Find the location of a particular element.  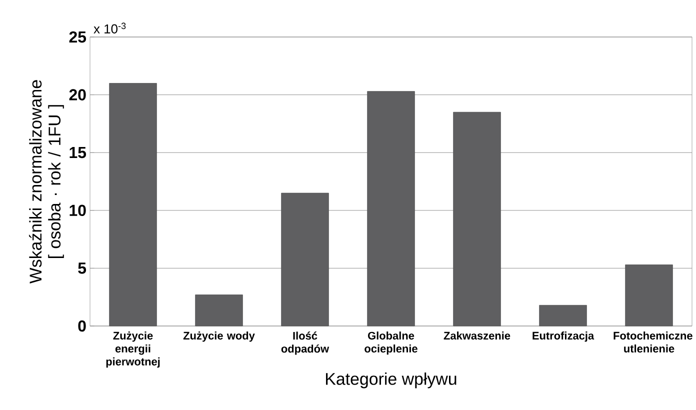

x-tick-label: Ilość odpadów is located at coordinates (305, 343).